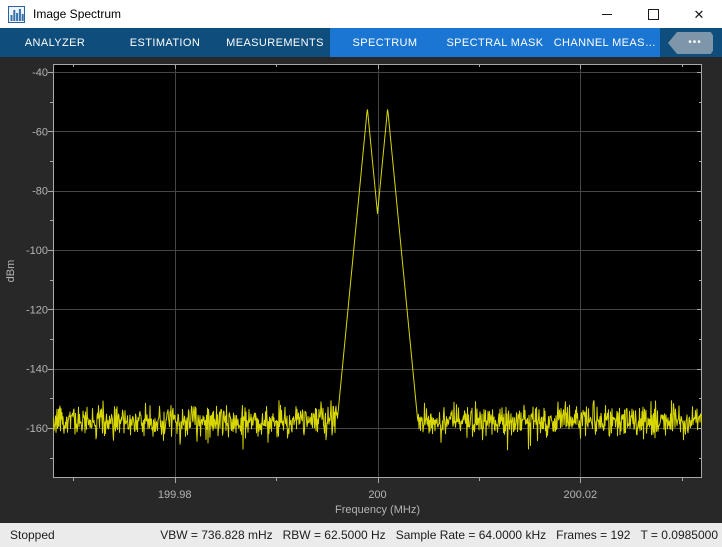 The height and width of the screenshot is (547, 722). What do you see at coordinates (216, 535) in the screenshot?
I see `status-vbw: VBW = 736.828 mHz` at bounding box center [216, 535].